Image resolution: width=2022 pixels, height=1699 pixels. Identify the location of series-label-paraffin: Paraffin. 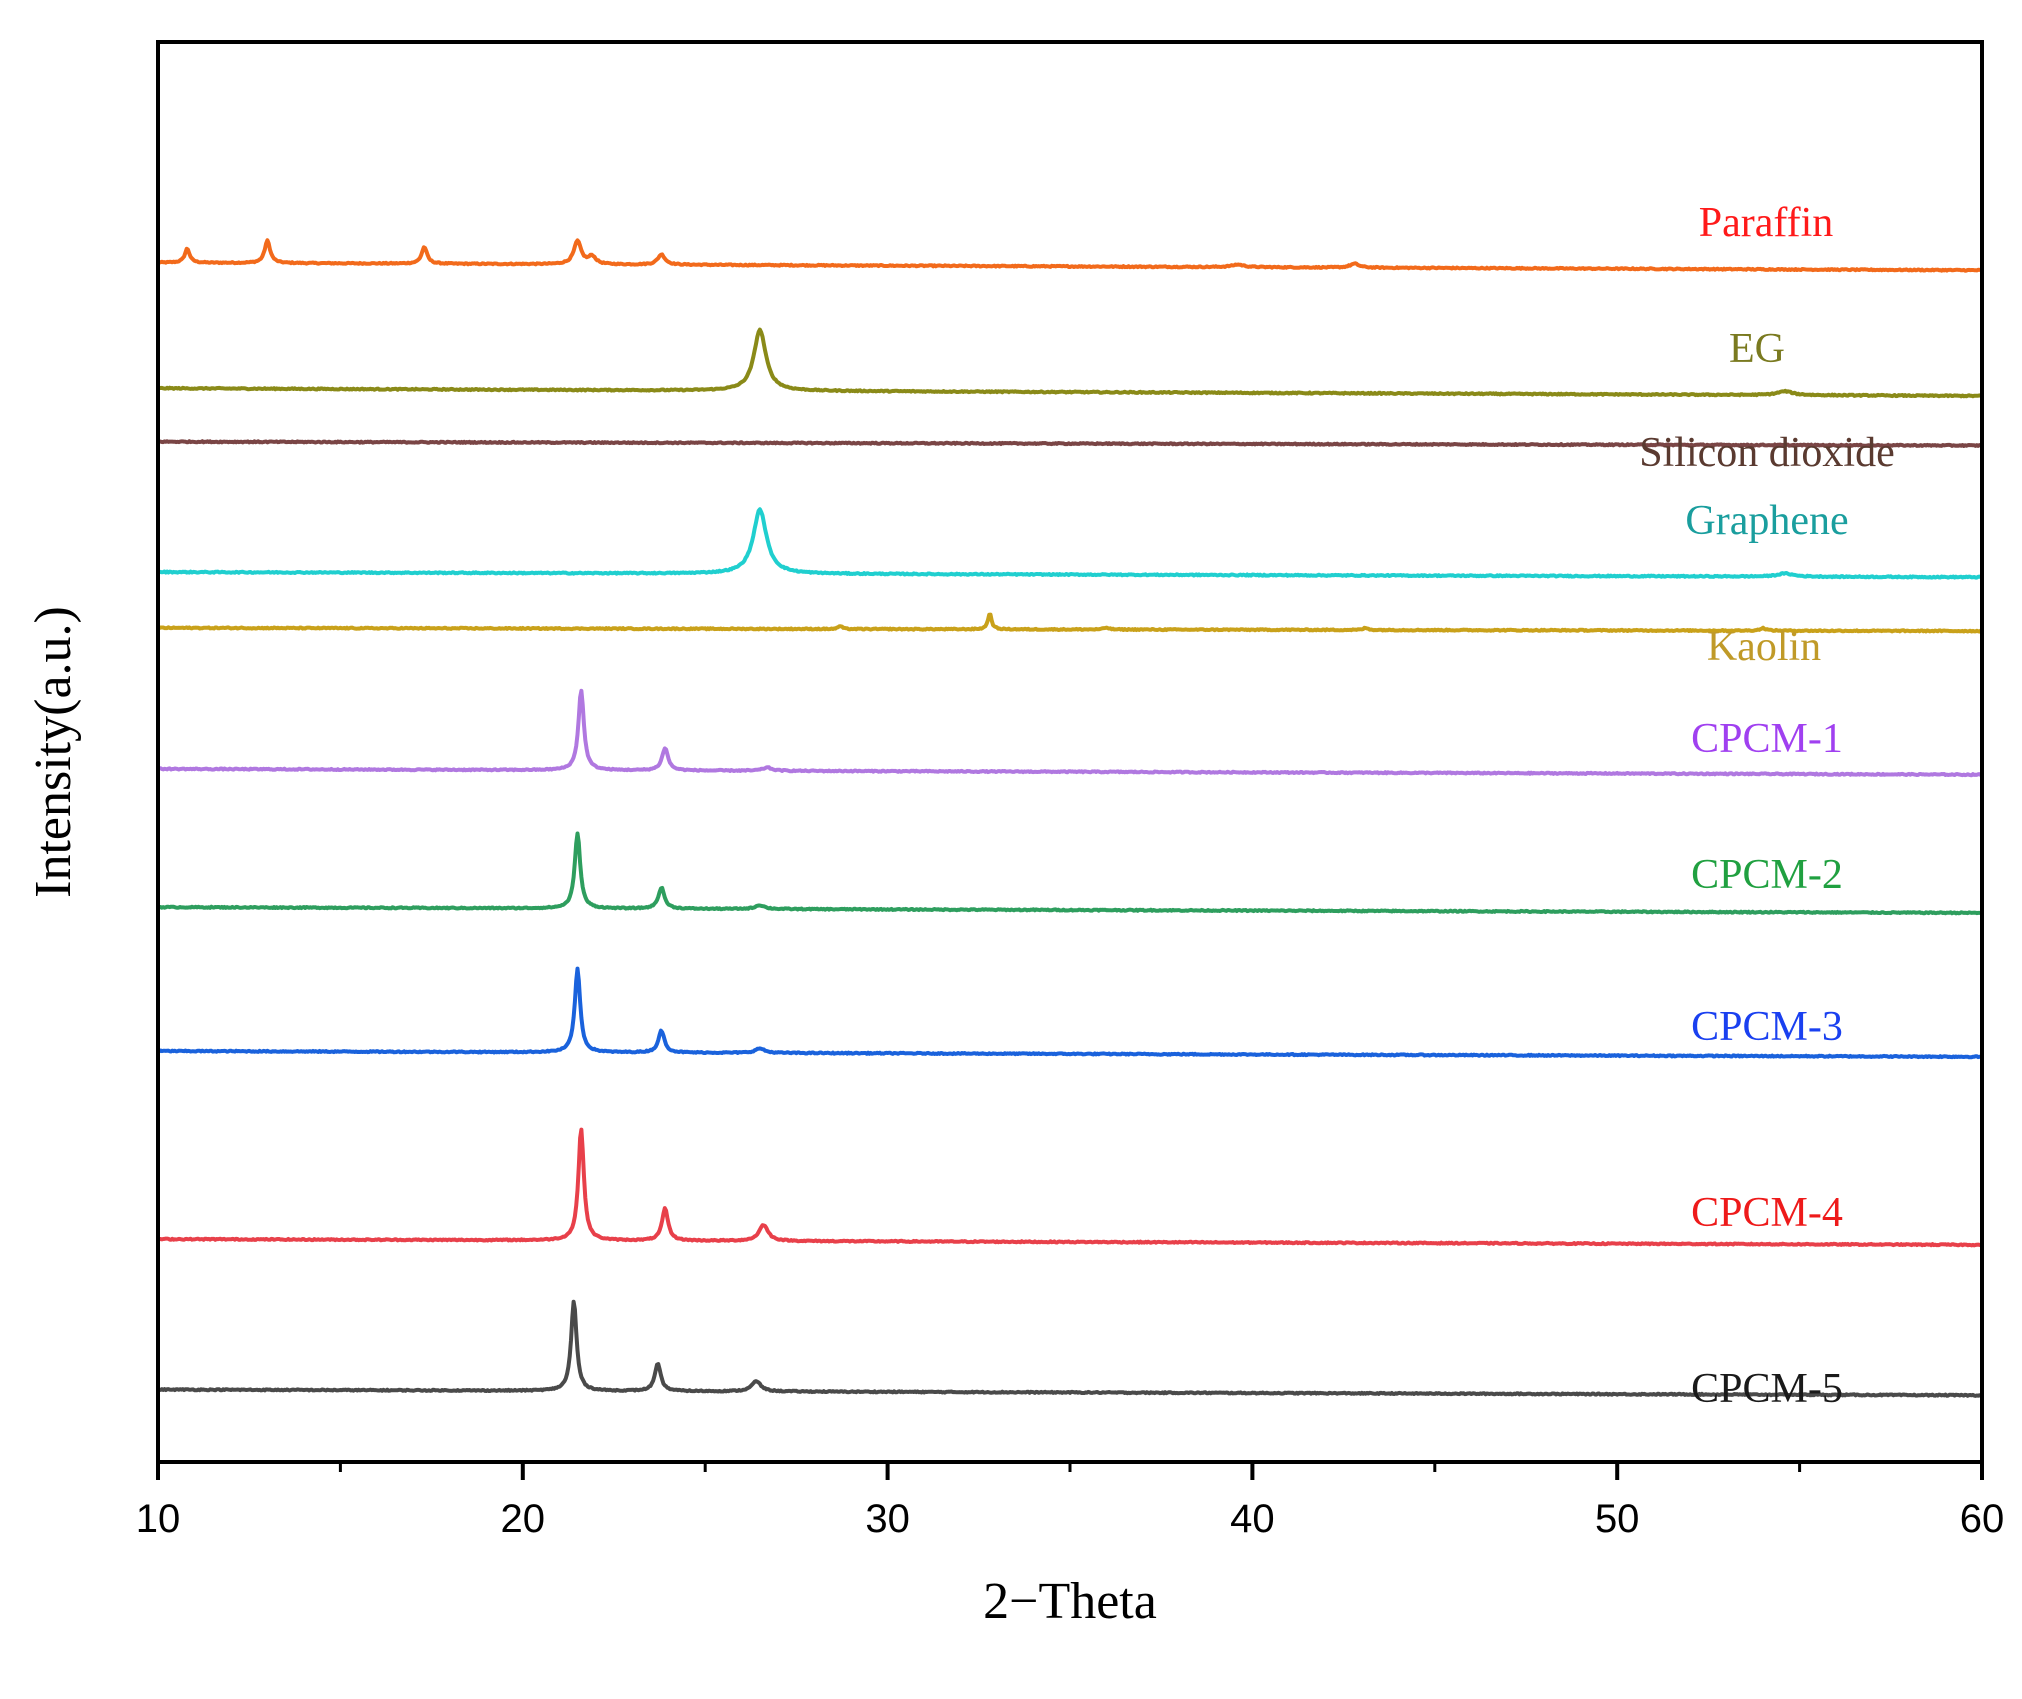
(1766, 223).